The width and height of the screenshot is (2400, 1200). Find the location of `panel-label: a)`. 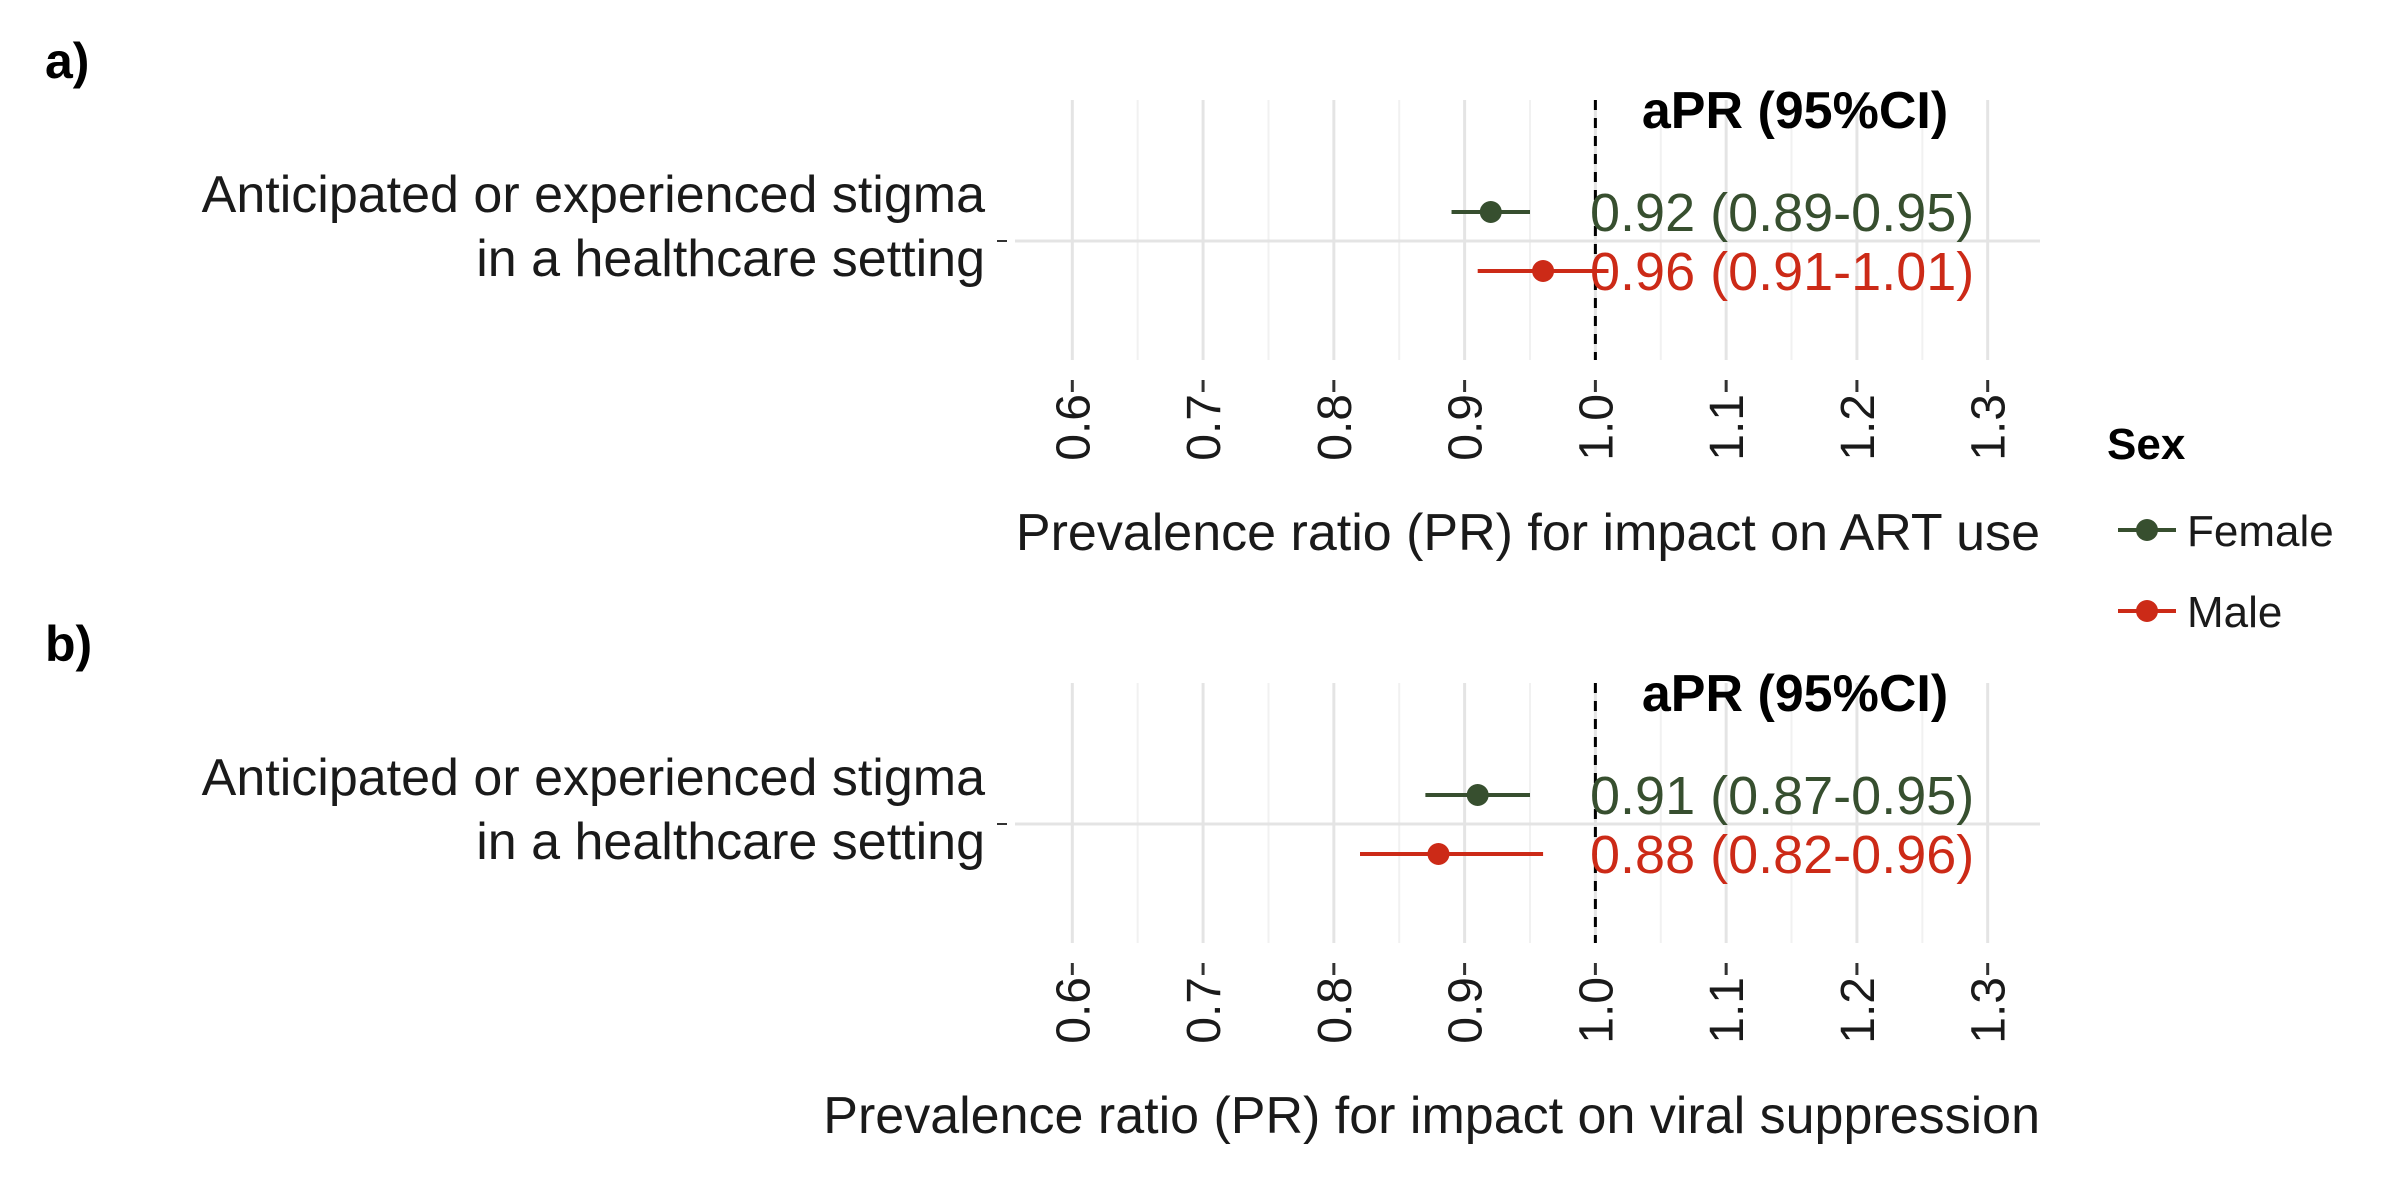

panel-label: a) is located at coordinates (67, 61).